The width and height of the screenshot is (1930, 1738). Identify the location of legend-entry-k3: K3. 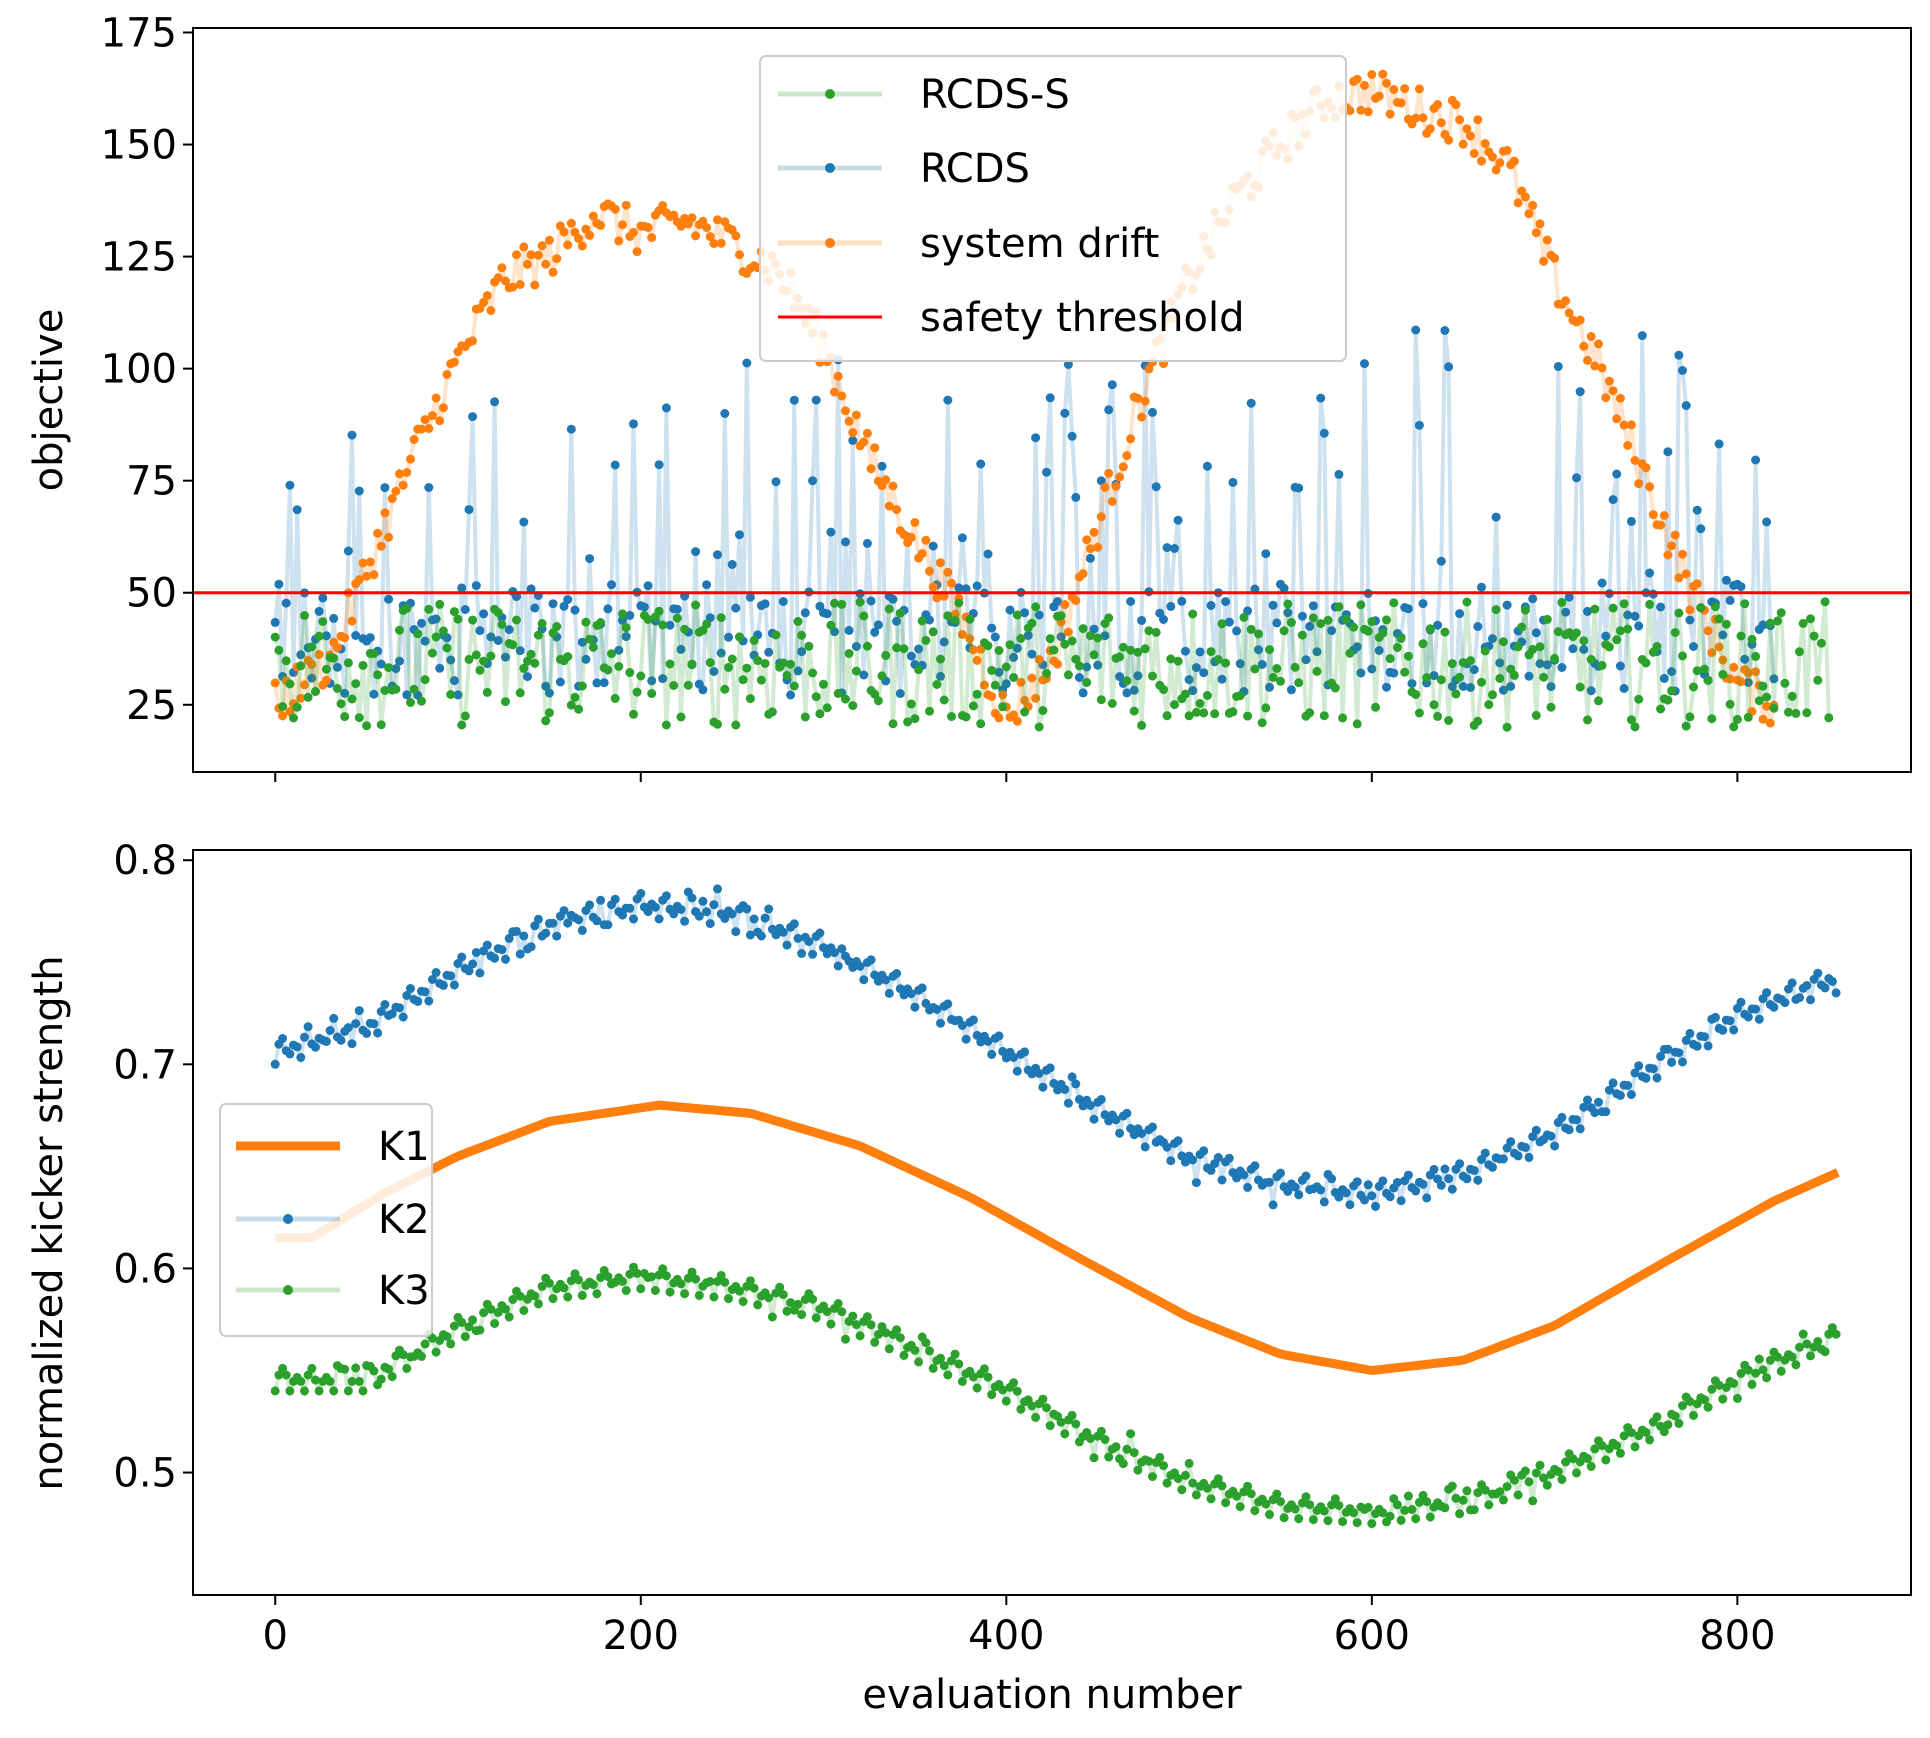
(333, 1291).